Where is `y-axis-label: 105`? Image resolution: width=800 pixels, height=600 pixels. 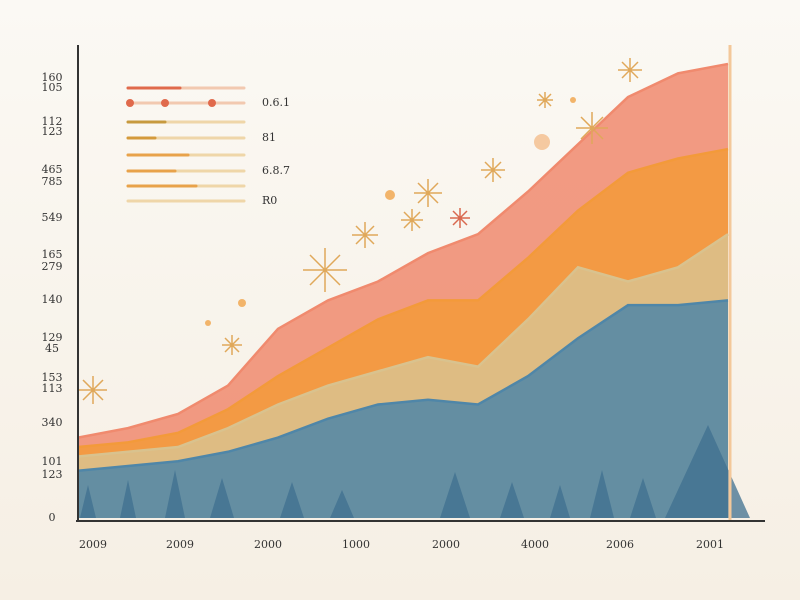
y-axis-label: 105 is located at coordinates (52, 87).